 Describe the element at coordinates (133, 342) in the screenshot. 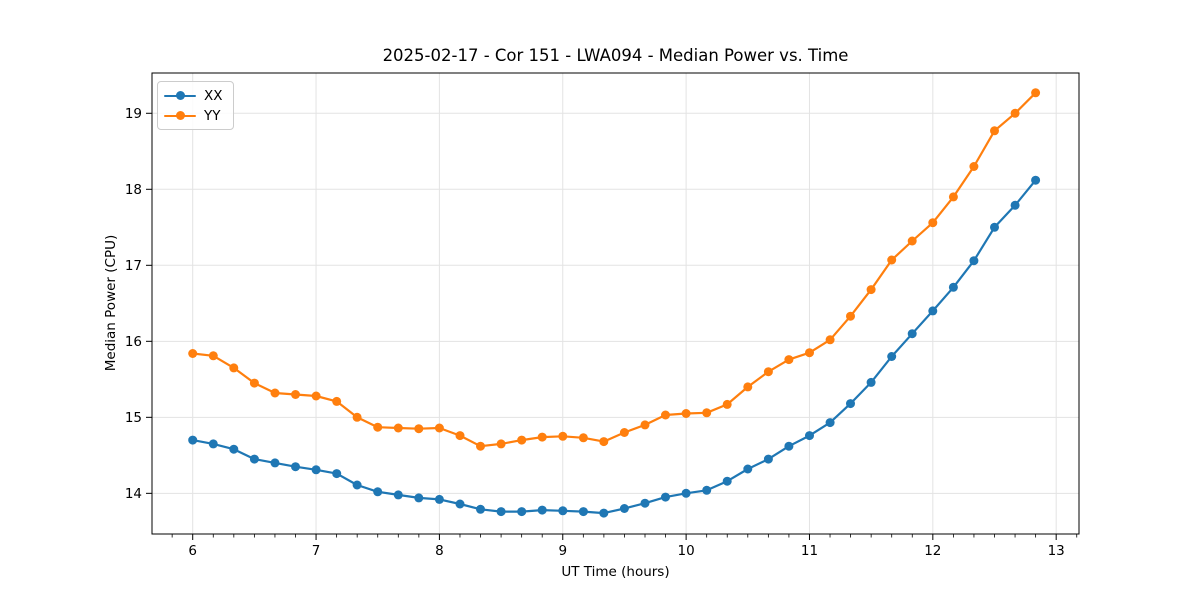

I see `y-tick-label: 16` at that location.